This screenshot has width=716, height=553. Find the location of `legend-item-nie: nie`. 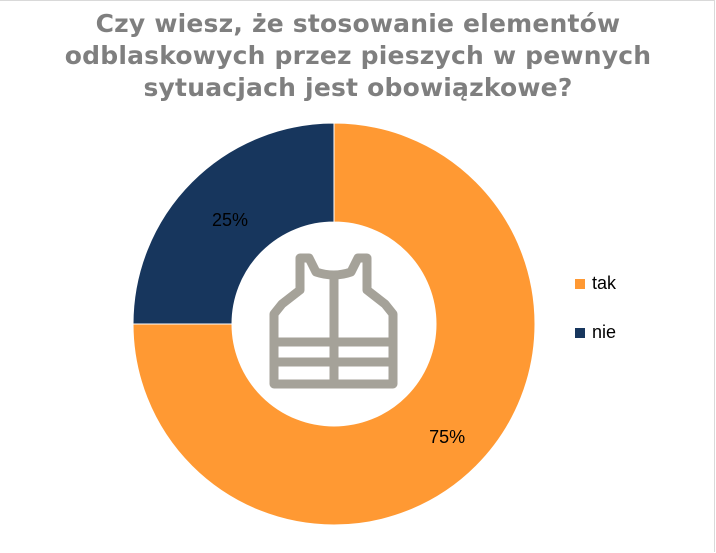

legend-item-nie: nie is located at coordinates (595, 332).